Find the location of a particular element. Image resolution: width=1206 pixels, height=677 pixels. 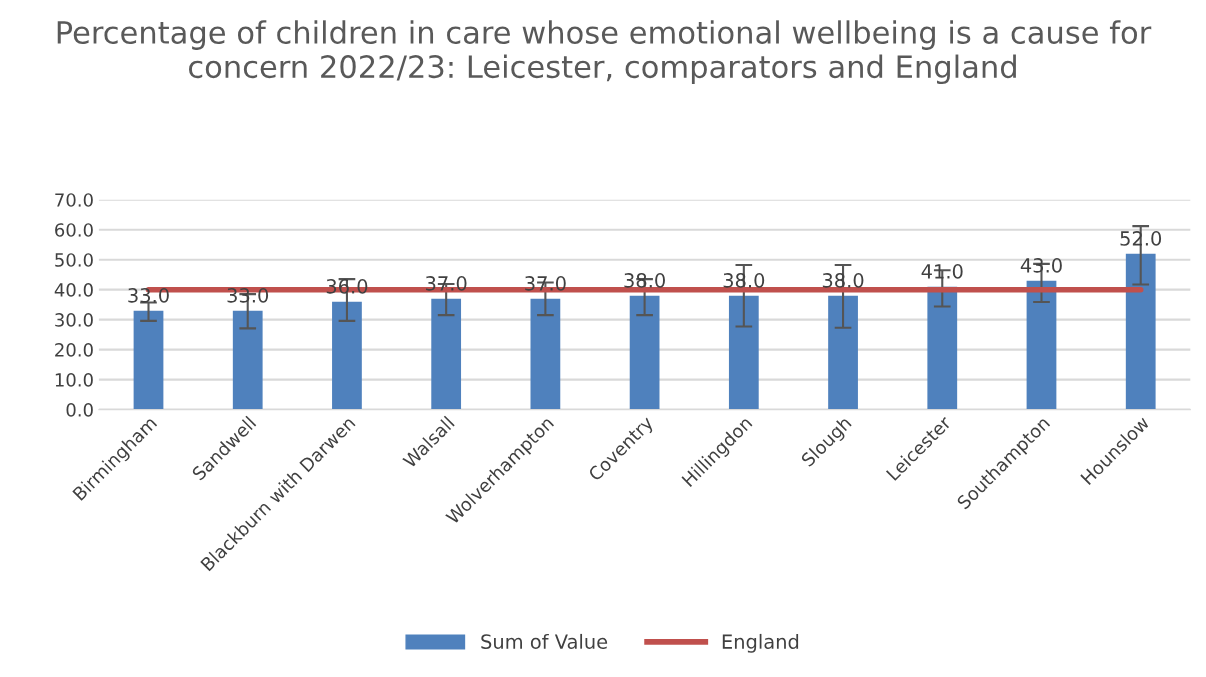

legend-label: Sum of Value is located at coordinates (544, 641).